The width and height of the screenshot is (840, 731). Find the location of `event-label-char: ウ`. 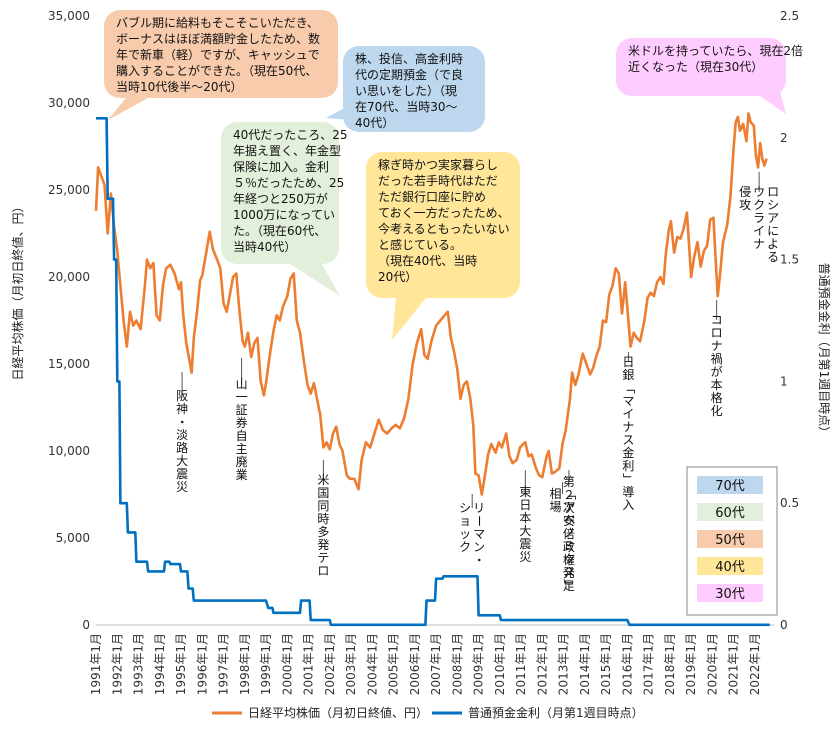

event-label-char: ウ is located at coordinates (759, 192).